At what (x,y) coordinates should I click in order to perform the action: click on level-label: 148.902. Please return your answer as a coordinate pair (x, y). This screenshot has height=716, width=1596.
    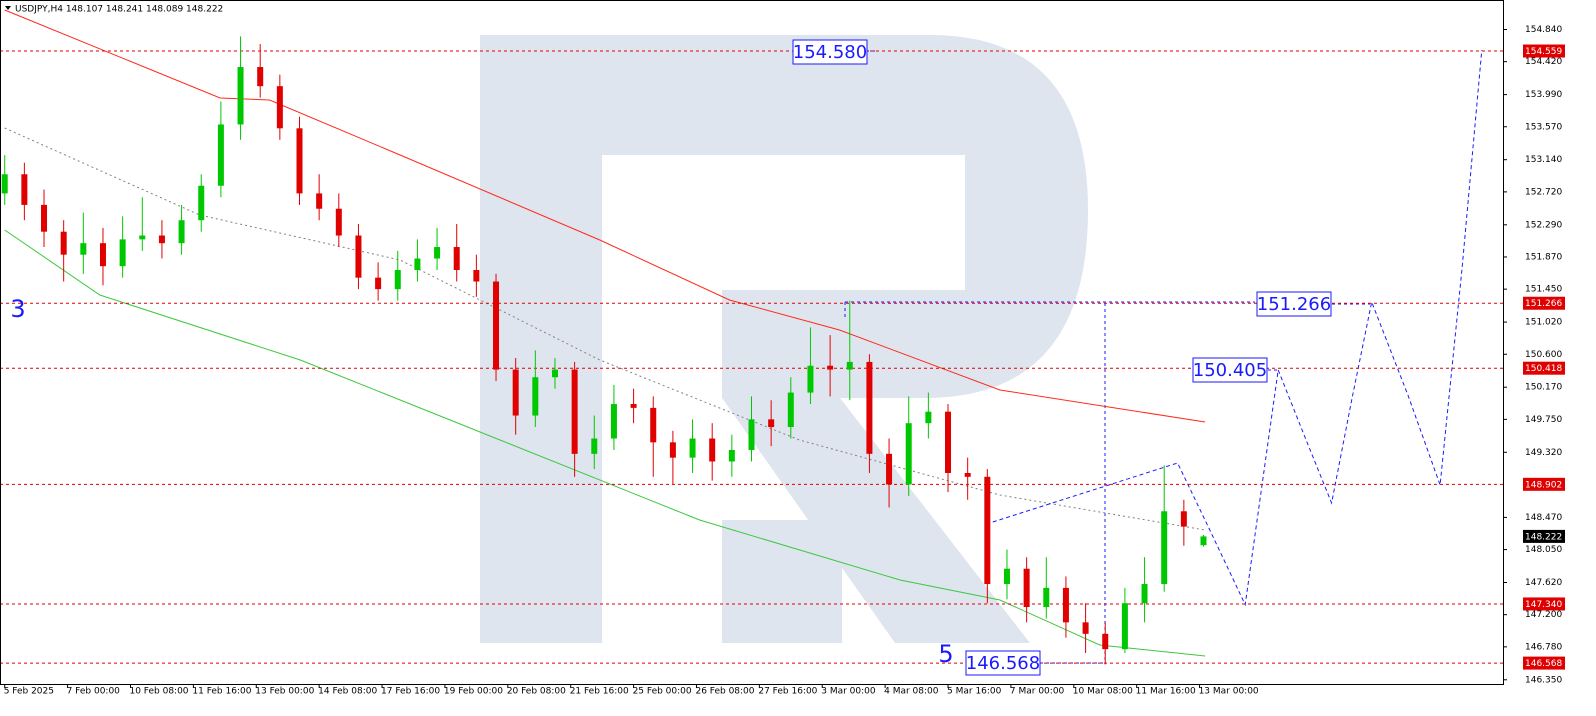
    Looking at the image, I should click on (1543, 485).